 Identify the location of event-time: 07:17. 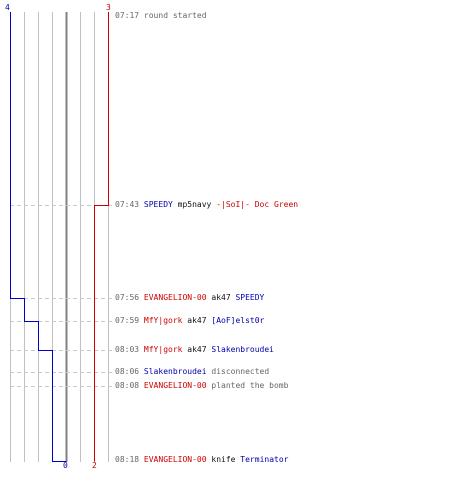
(127, 15).